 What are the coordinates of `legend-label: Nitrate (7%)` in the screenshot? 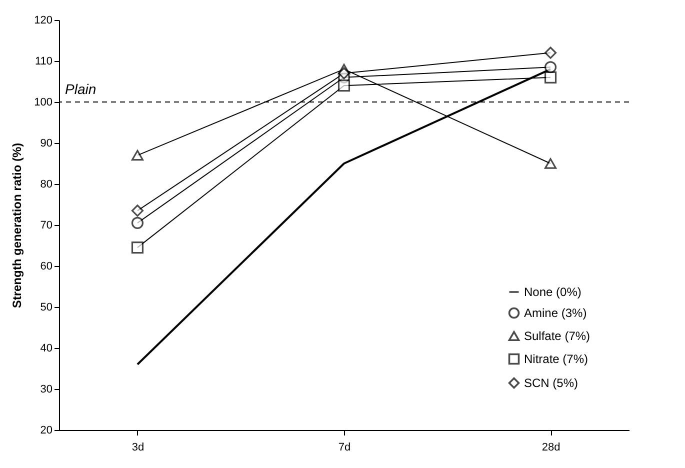 It's located at (556, 359).